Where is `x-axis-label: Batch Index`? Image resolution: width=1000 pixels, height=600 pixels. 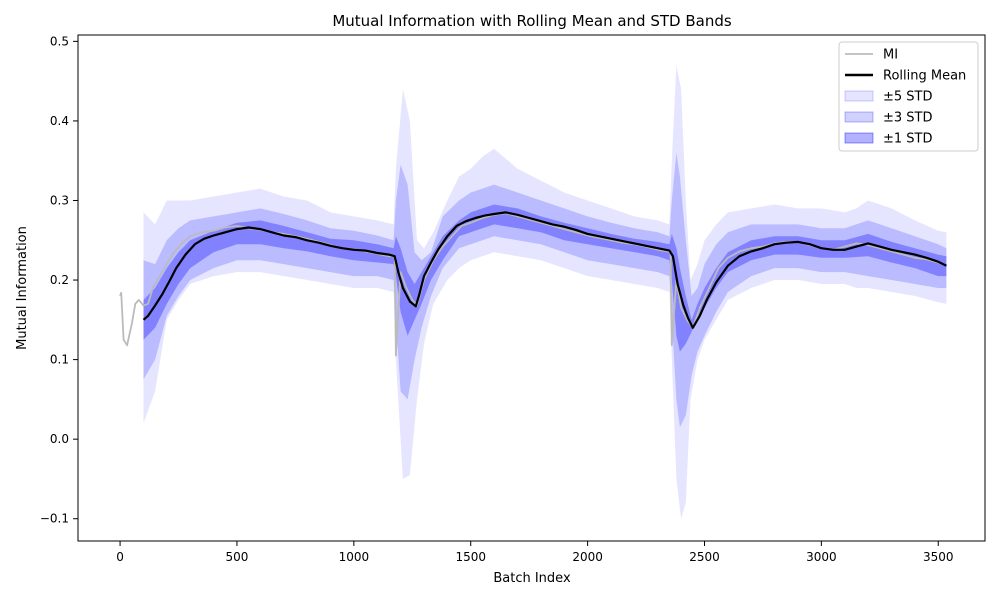 x-axis-label: Batch Index is located at coordinates (532, 578).